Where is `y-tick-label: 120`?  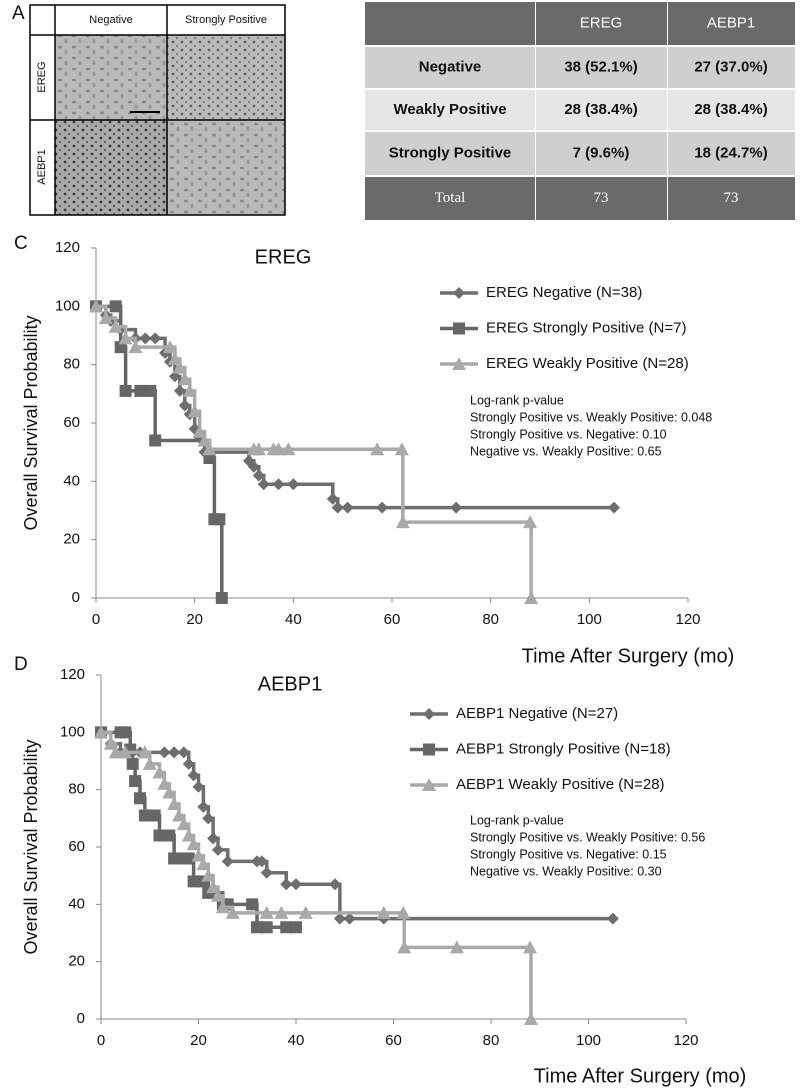
y-tick-label: 120 is located at coordinates (67, 247).